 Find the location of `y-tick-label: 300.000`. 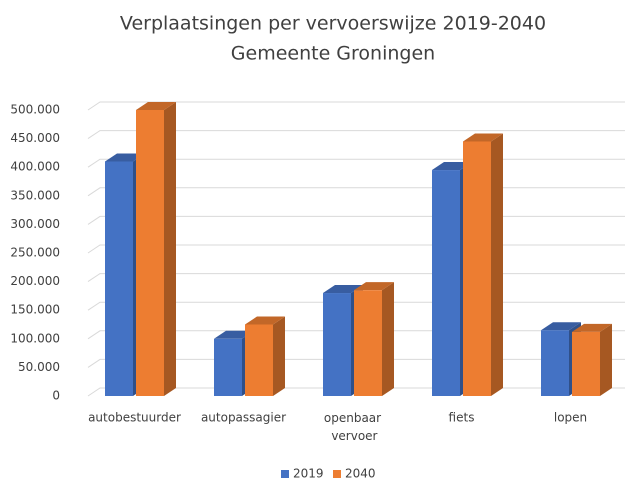

y-tick-label: 300.000 is located at coordinates (35, 224).